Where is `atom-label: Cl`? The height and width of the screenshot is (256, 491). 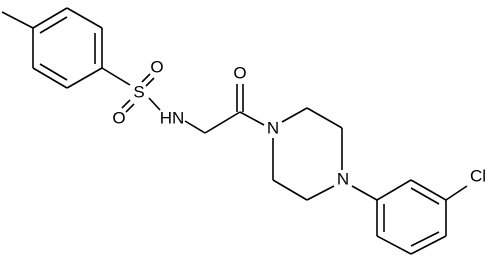 atom-label: Cl is located at coordinates (478, 176).